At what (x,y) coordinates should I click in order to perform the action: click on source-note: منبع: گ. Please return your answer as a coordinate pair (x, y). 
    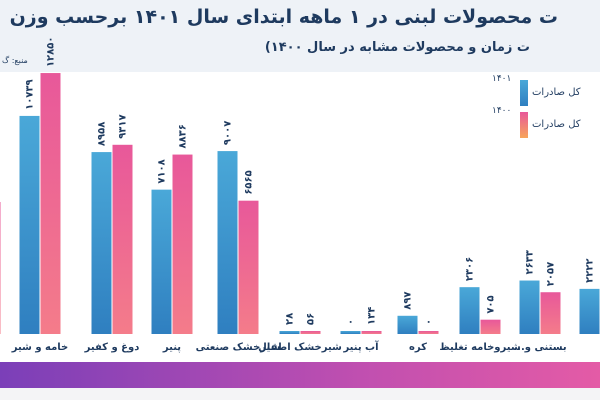
    Looking at the image, I should click on (15, 60).